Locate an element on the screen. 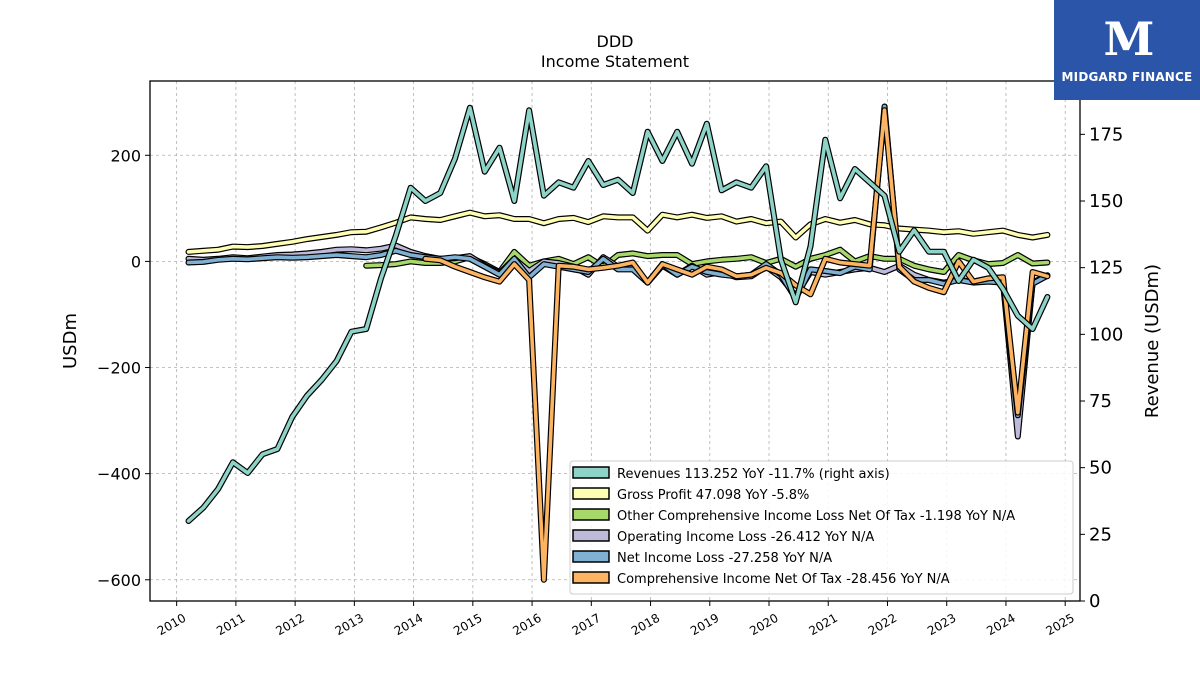 The image size is (1200, 675). logo: M MIDGARD FINANCE is located at coordinates (1127, 50).